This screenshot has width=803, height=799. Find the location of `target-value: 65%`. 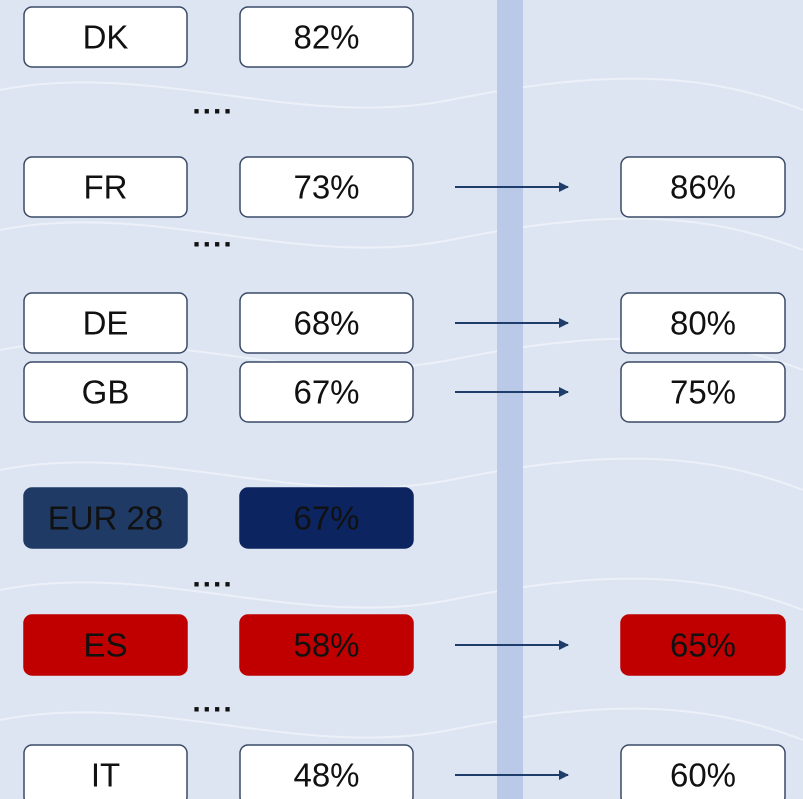

target-value: 65% is located at coordinates (703, 645).